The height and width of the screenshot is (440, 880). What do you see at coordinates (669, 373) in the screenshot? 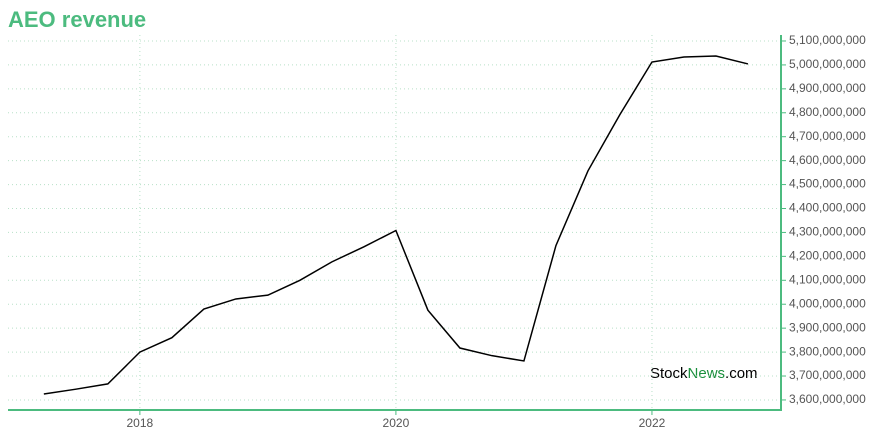
I see `watermark-part: Stock` at bounding box center [669, 373].